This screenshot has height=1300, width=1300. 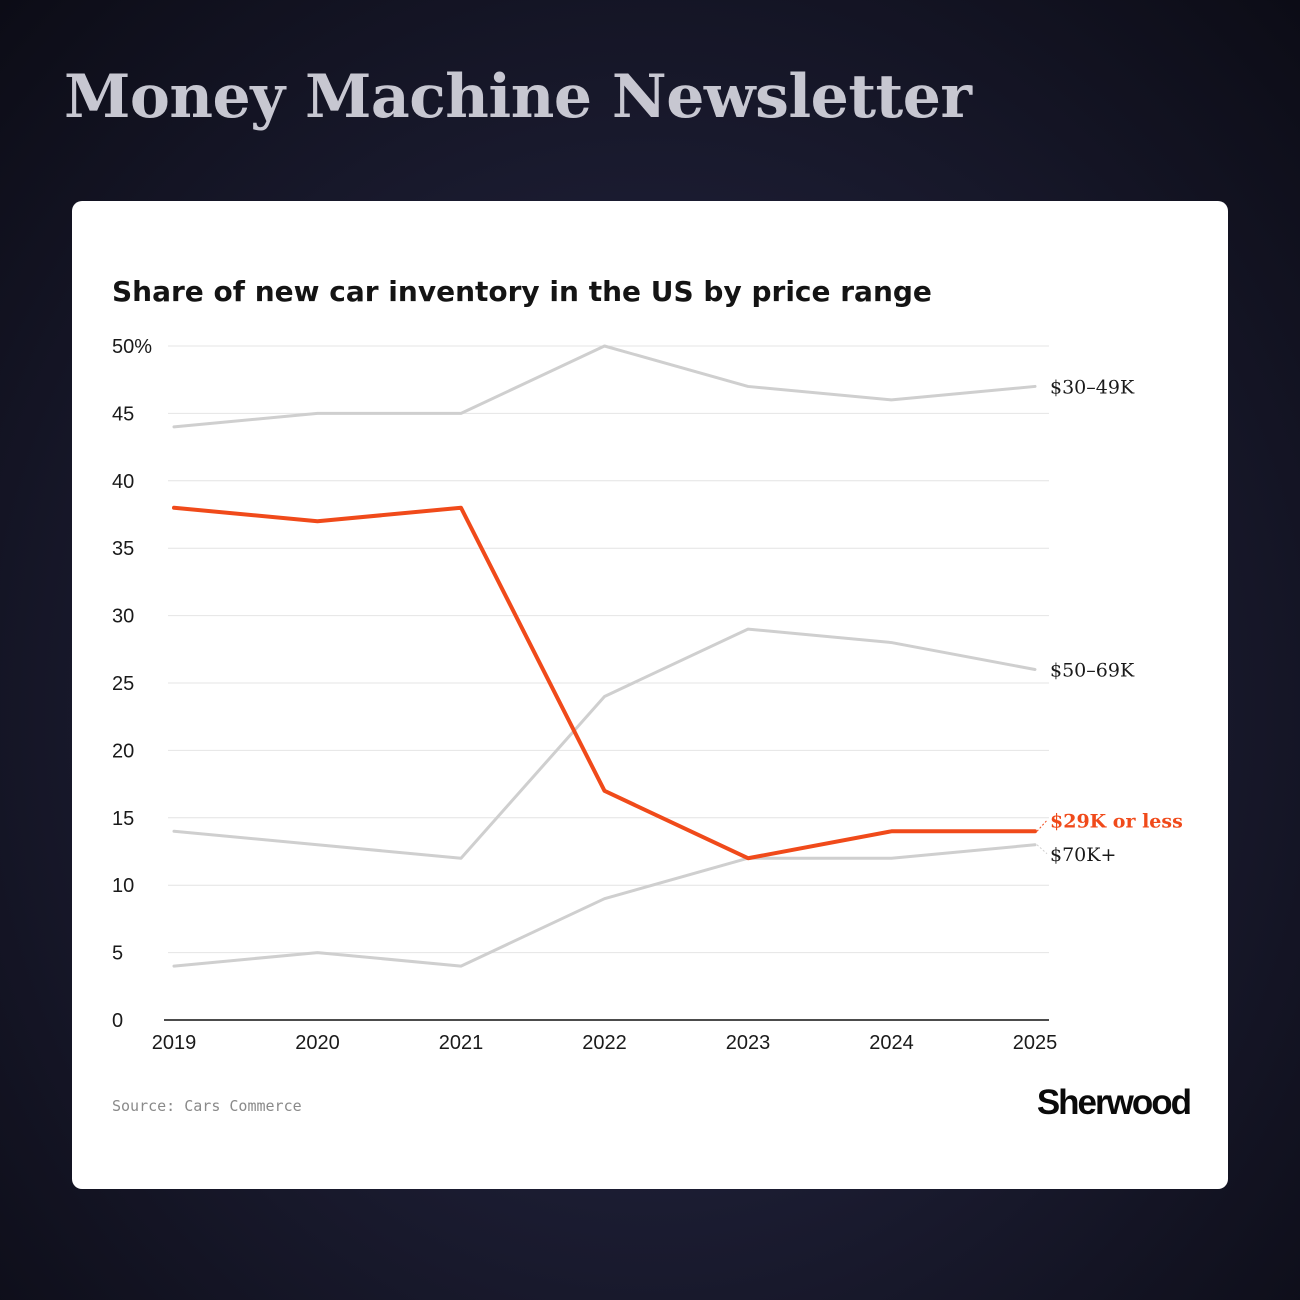 I want to click on y-tick-label-35: 35, so click(x=123, y=549).